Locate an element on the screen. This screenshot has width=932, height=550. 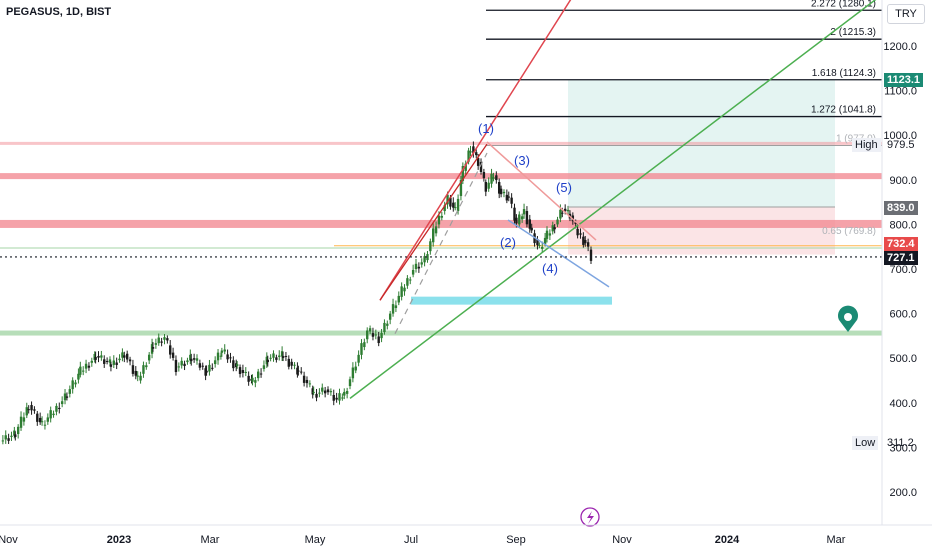
symbol-title: PEGASUS, 1D, BIST is located at coordinates (59, 12).